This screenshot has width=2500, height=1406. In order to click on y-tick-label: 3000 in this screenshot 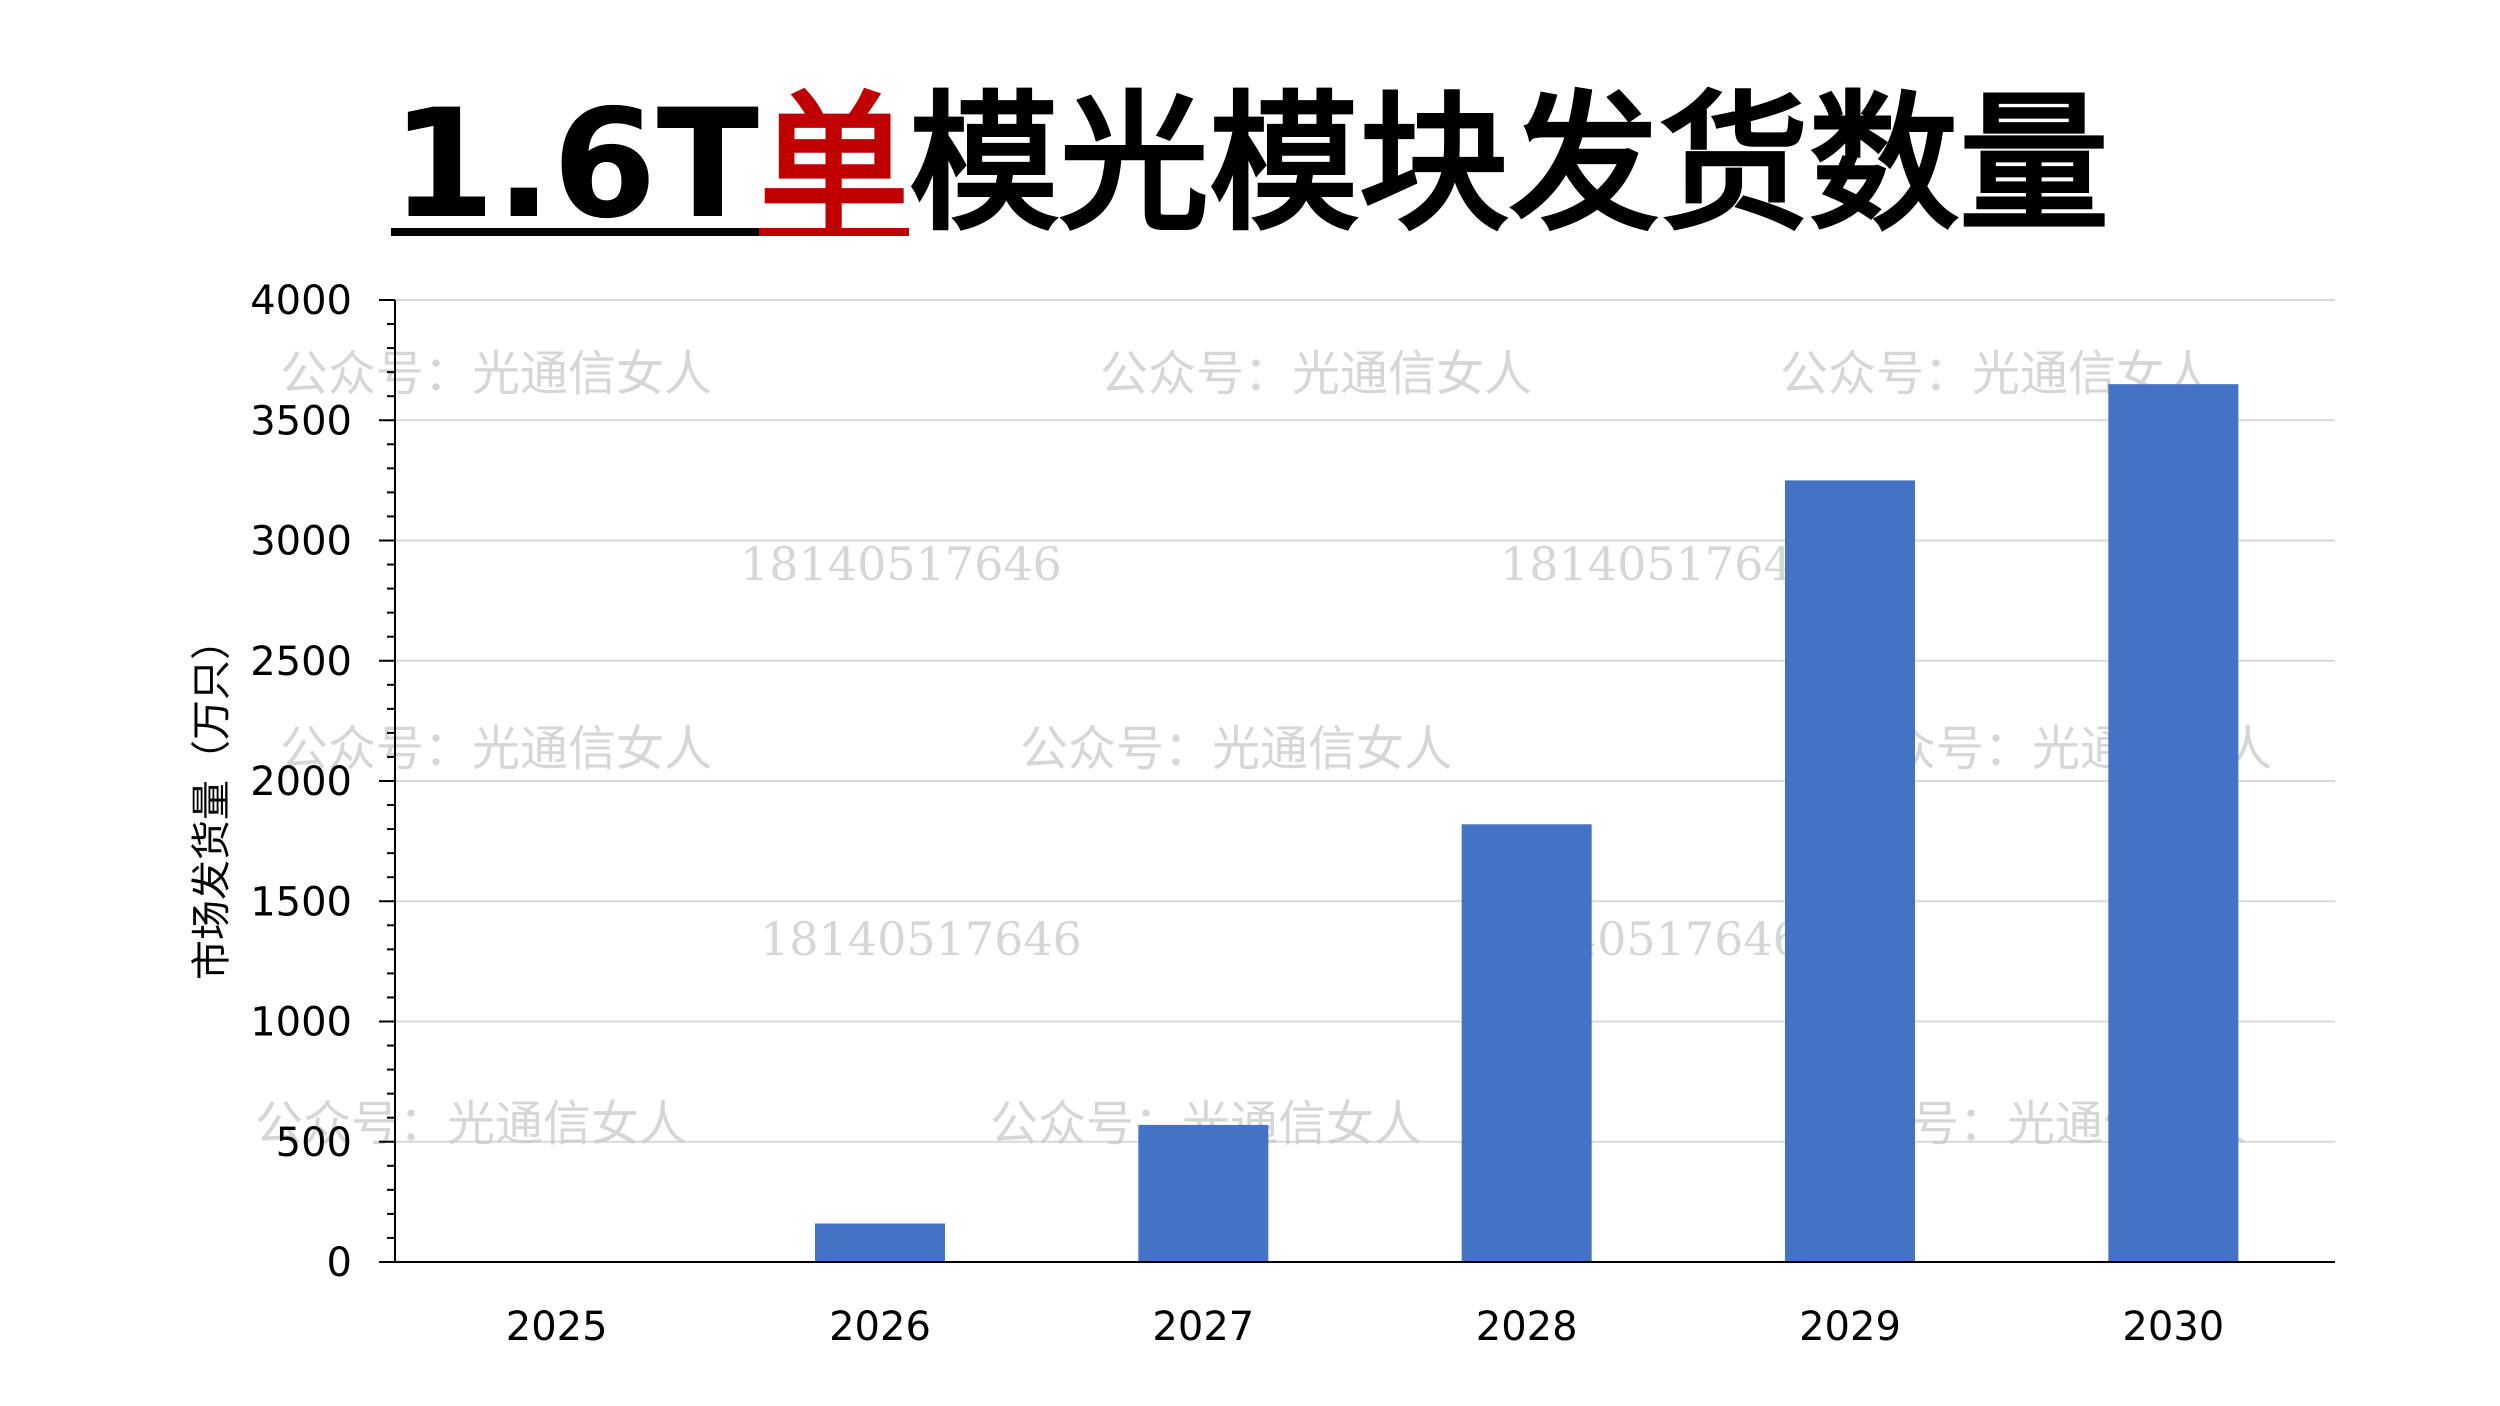, I will do `click(301, 542)`.